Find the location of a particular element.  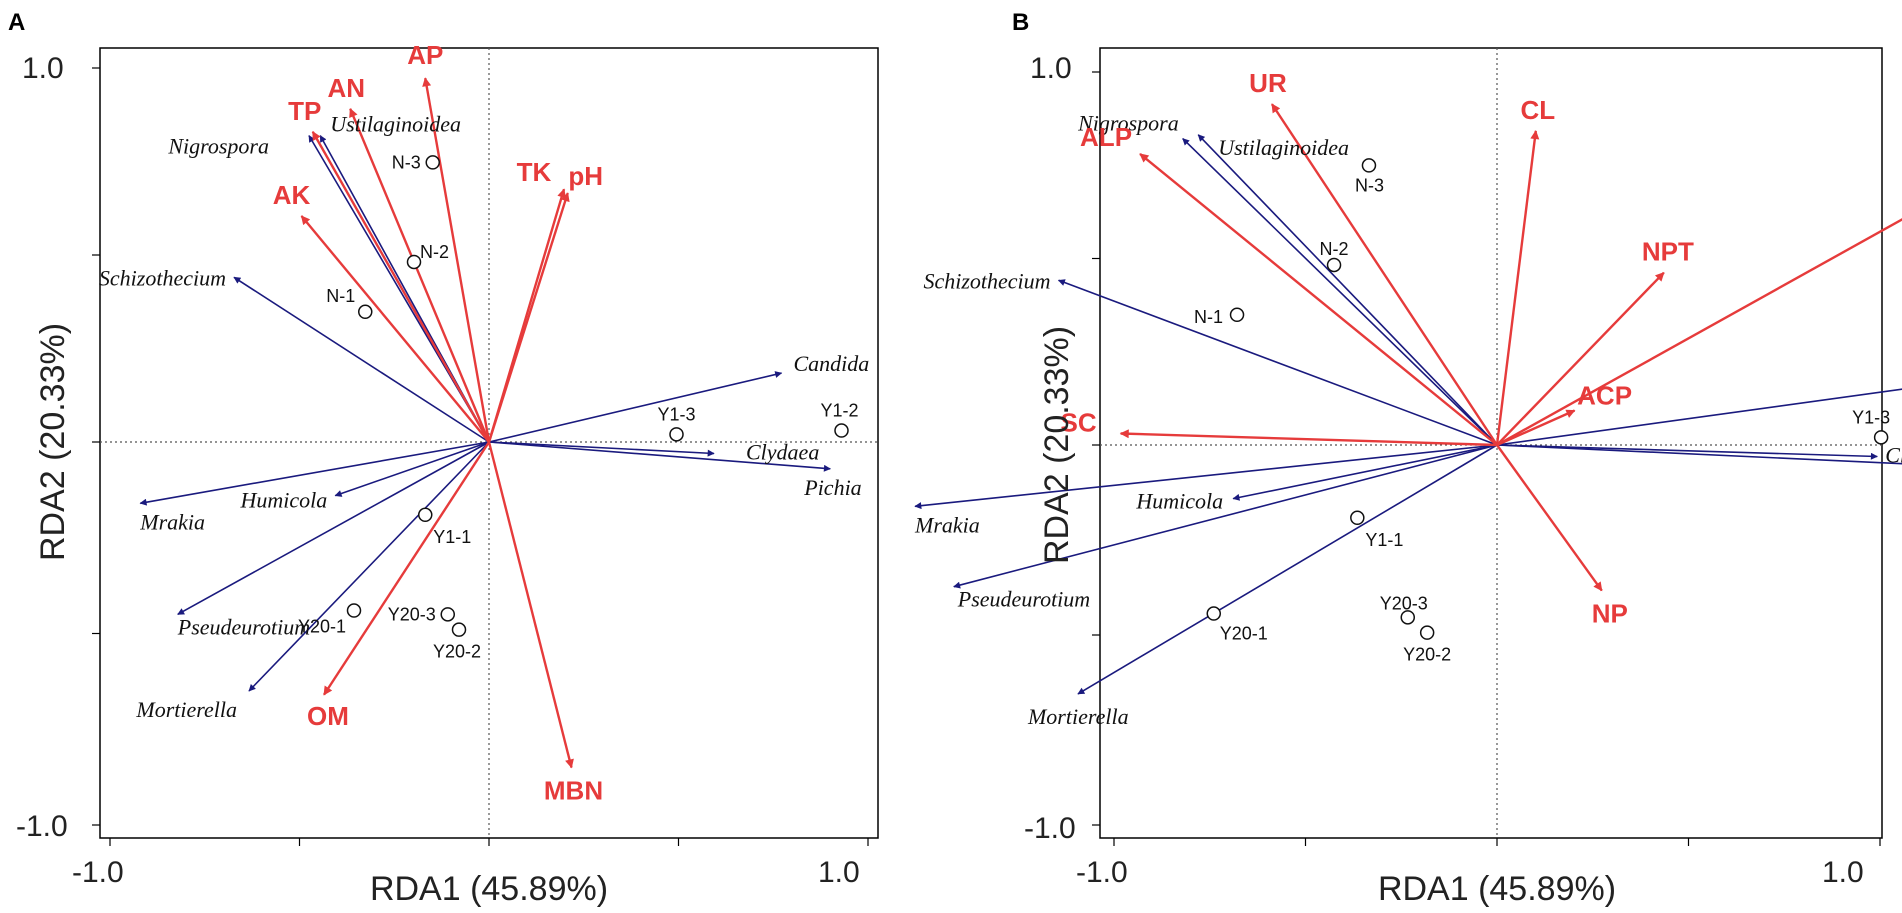

panel-a-site-label-y20-1: Y20-1 is located at coordinates (322, 627).